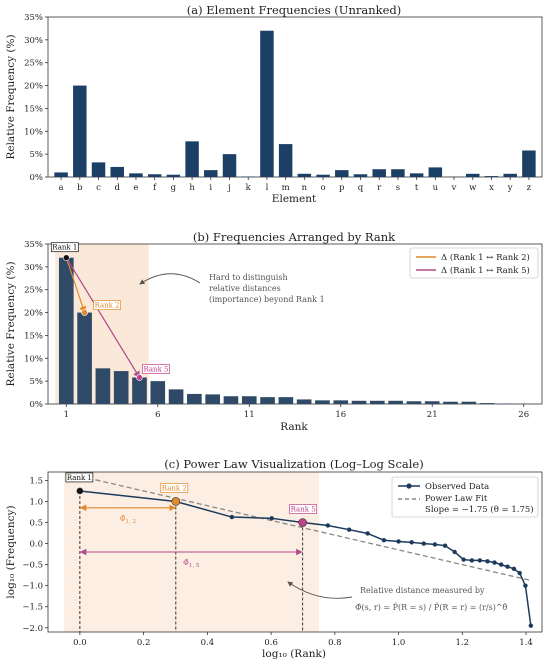 This screenshot has width=550, height=664. Describe the element at coordinates (229, 165) in the screenshot. I see `chart-a-bar-j` at that location.